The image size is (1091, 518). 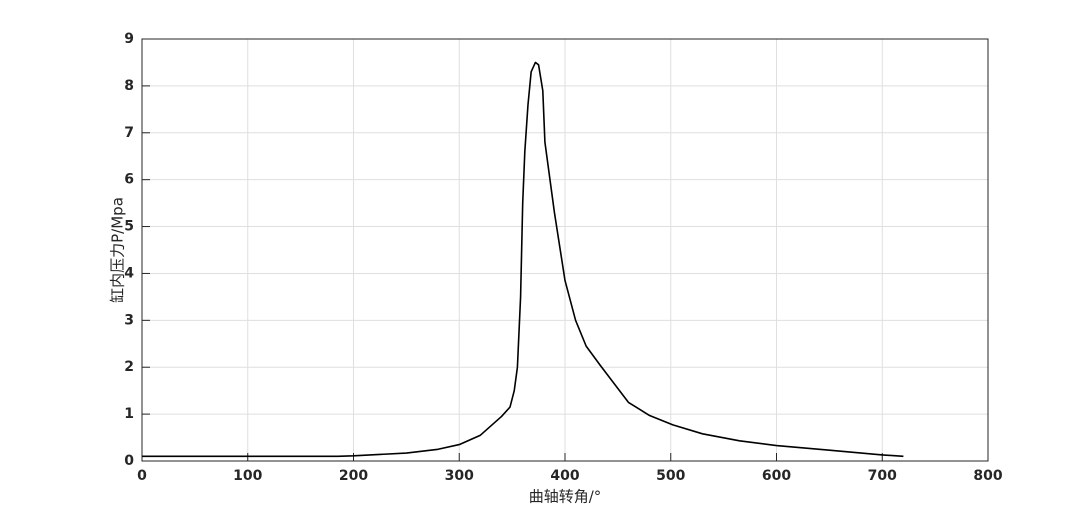 I want to click on y-tick-label: 3, so click(x=129, y=320).